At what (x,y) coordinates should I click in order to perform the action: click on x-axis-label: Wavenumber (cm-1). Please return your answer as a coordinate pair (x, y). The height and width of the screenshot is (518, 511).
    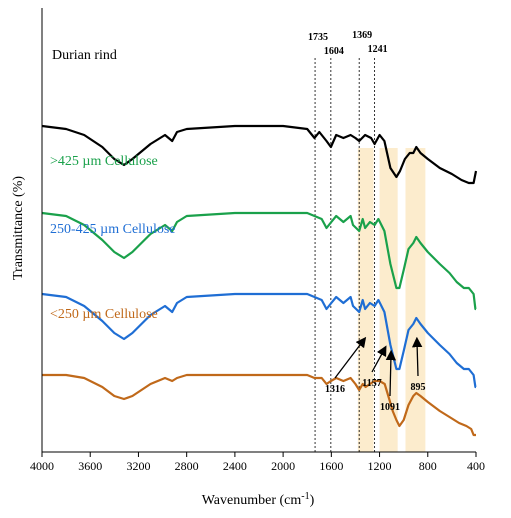
    Looking at the image, I should click on (258, 499).